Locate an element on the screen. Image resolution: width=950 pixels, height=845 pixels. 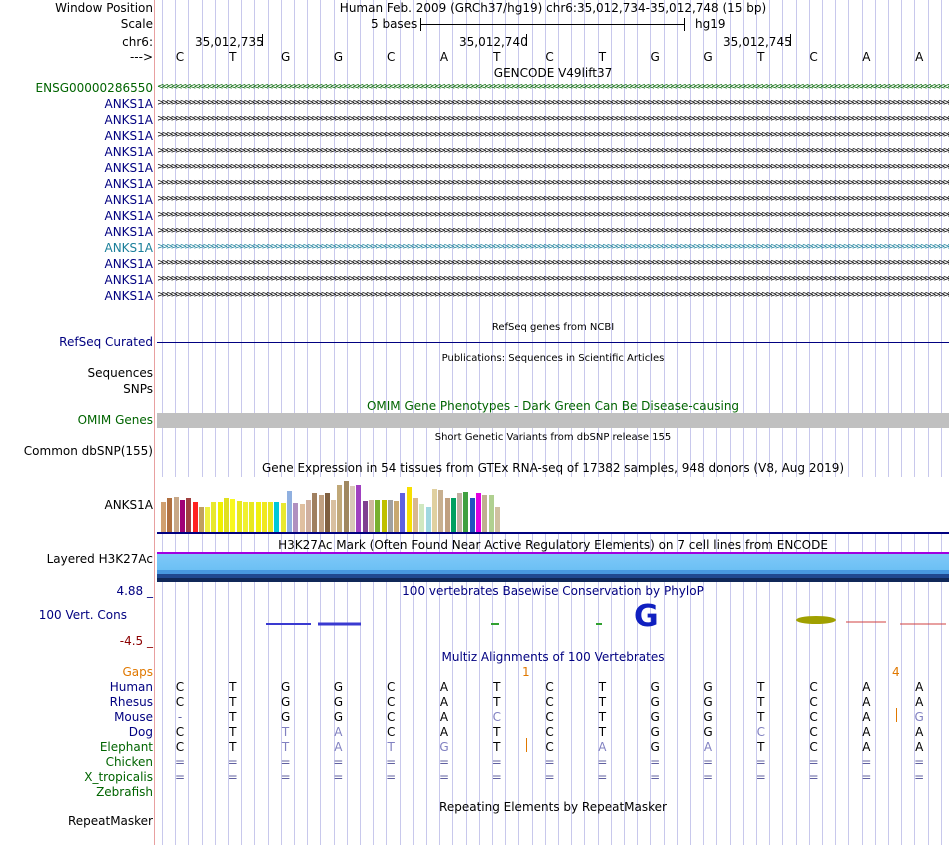
species-label: Elephant is located at coordinates (126, 747).